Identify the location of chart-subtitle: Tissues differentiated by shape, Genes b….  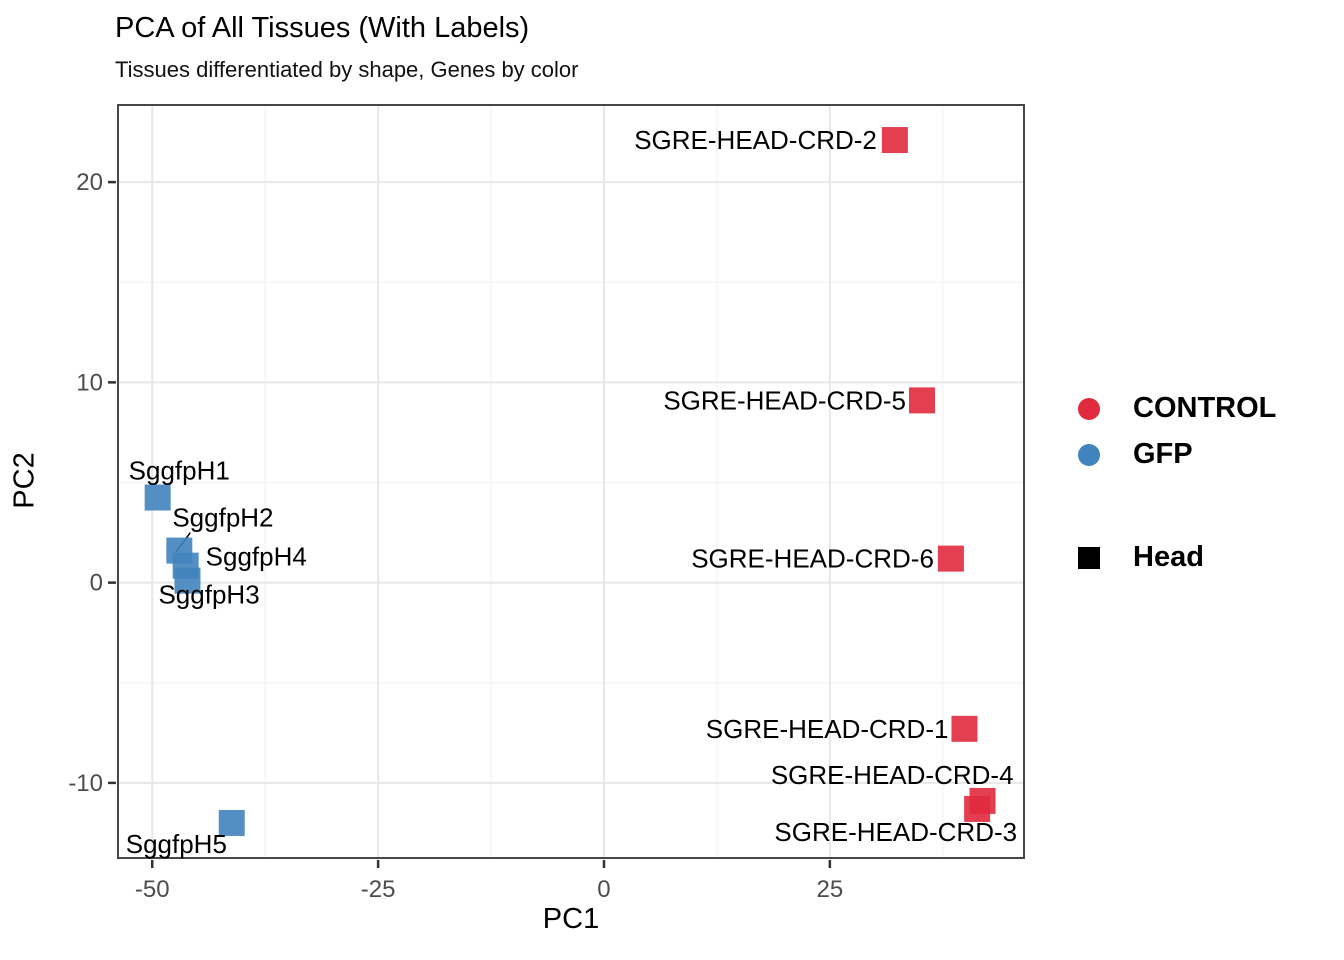
(347, 69).